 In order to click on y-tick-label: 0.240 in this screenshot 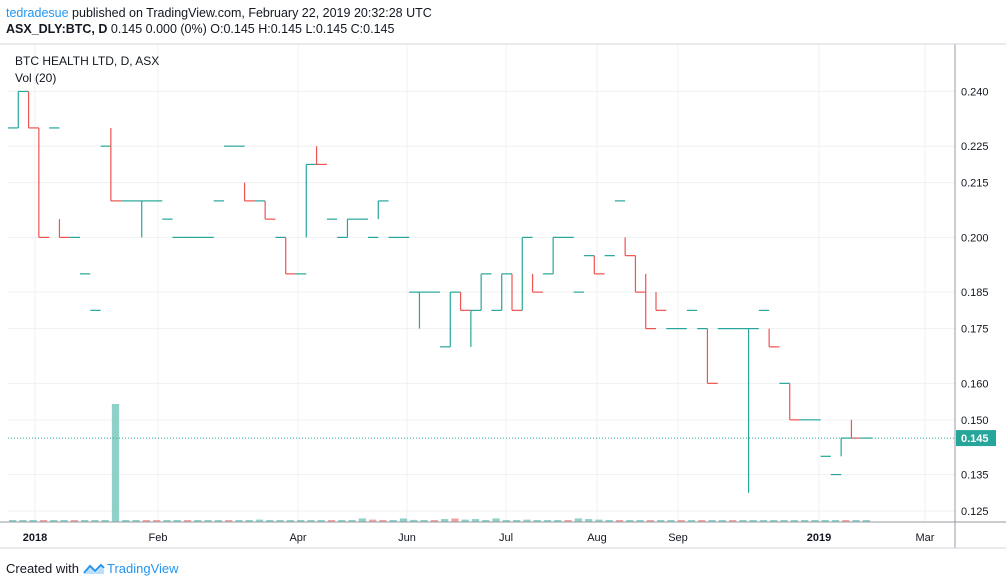, I will do `click(975, 92)`.